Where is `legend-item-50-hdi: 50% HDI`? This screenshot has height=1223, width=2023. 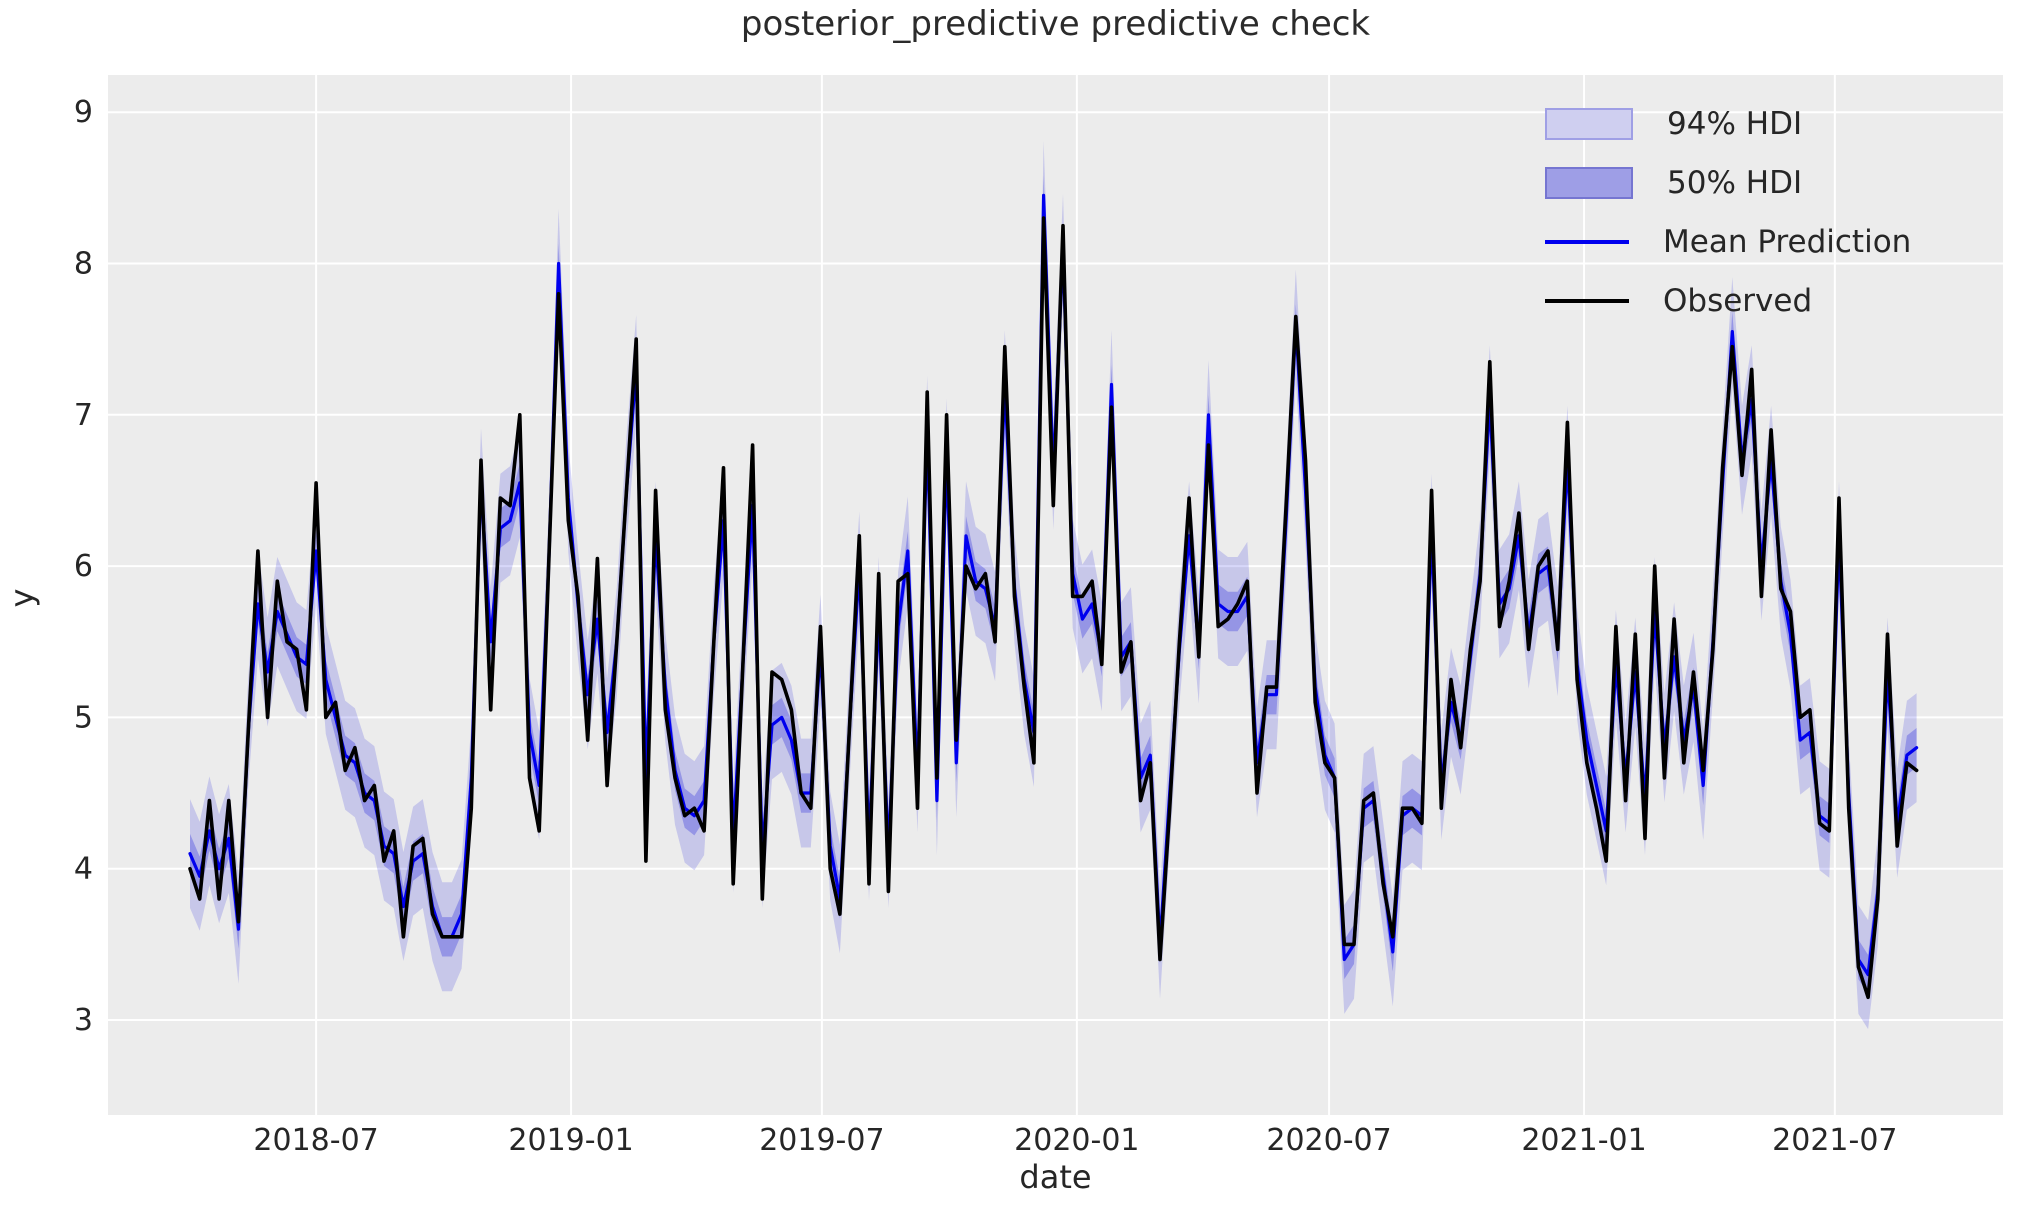 legend-item-50-hdi: 50% HDI is located at coordinates (1728, 182).